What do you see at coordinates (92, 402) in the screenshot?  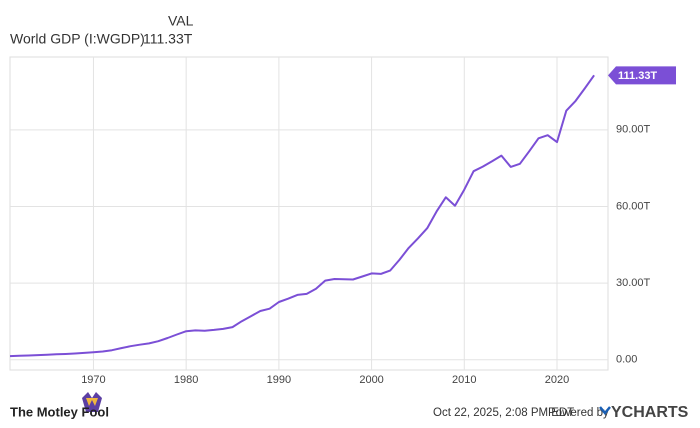 I see `brand-logo` at bounding box center [92, 402].